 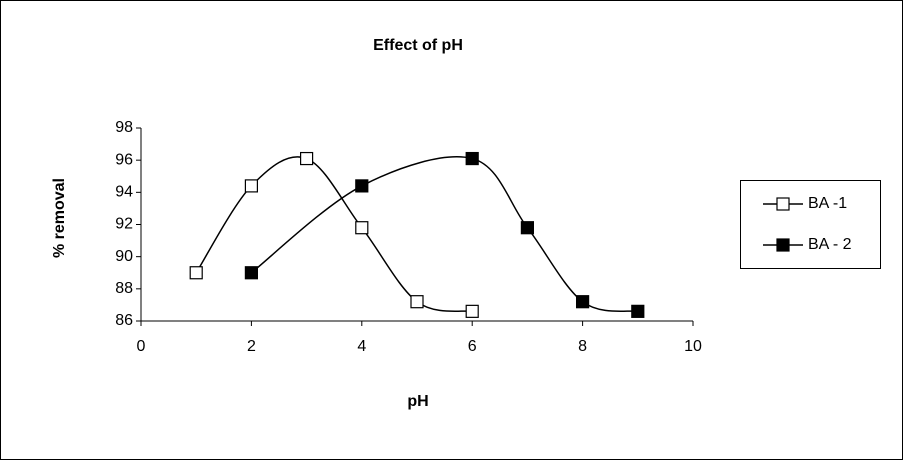 I want to click on y-axis-label: % removal, so click(x=59, y=218).